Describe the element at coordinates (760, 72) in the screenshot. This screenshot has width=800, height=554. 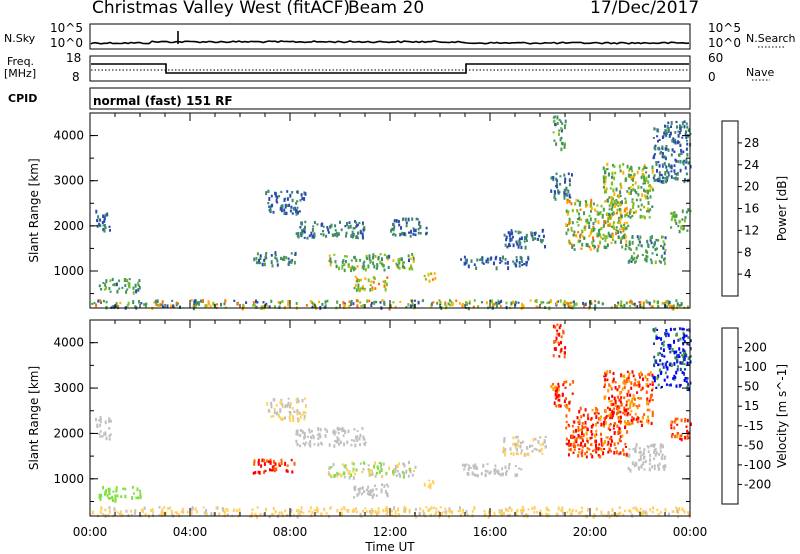
I see `nave-label: Nave` at that location.